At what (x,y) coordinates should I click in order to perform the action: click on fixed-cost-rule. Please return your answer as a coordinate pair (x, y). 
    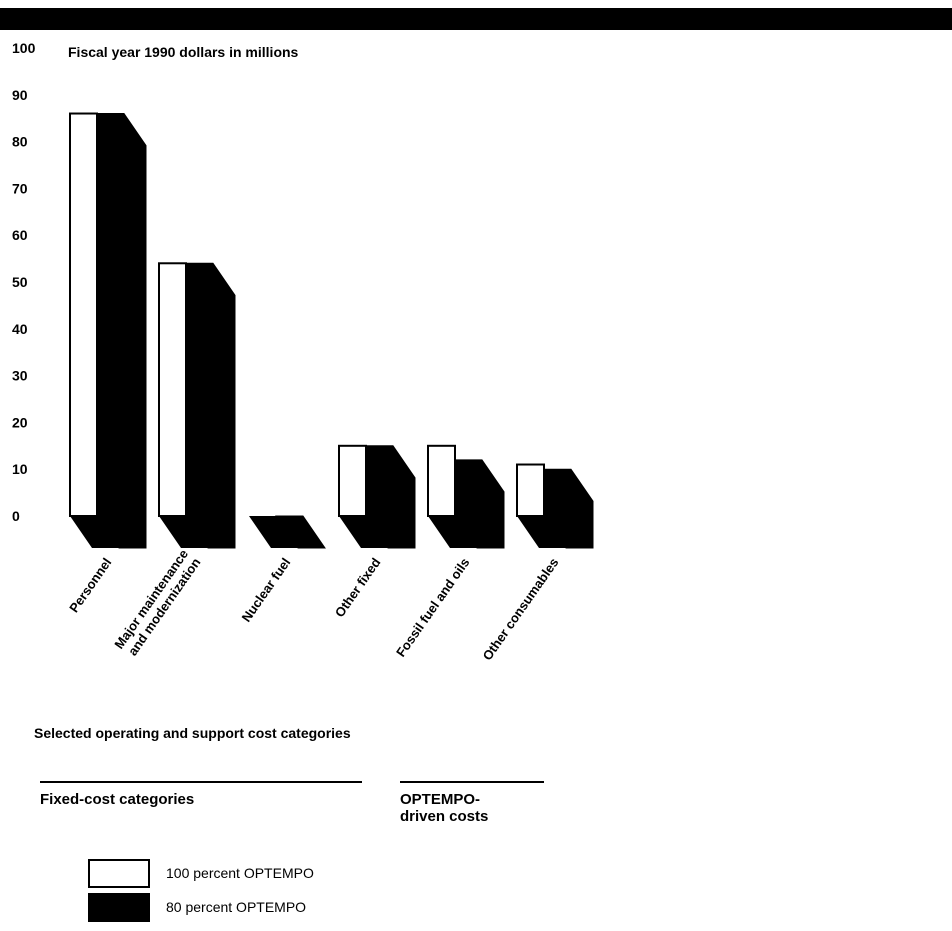
    Looking at the image, I should click on (201, 782).